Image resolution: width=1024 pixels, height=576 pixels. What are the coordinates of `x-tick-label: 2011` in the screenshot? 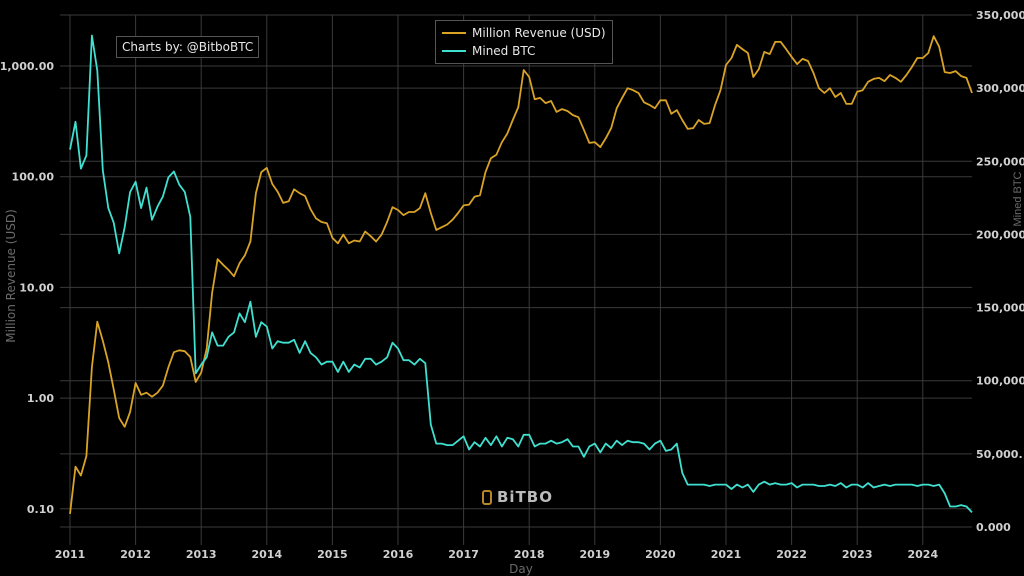 It's located at (70, 554).